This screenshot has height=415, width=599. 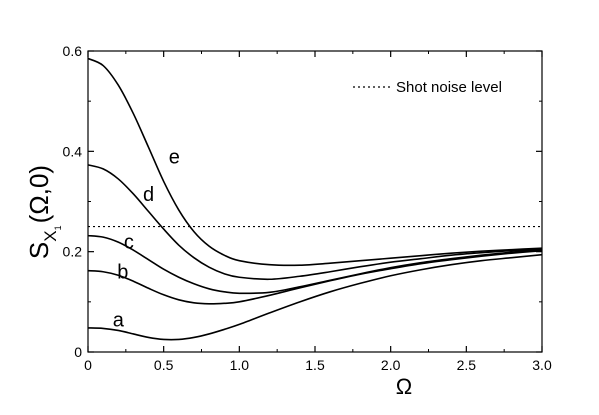 What do you see at coordinates (240, 365) in the screenshot?
I see `x-tick-label: 1.0` at bounding box center [240, 365].